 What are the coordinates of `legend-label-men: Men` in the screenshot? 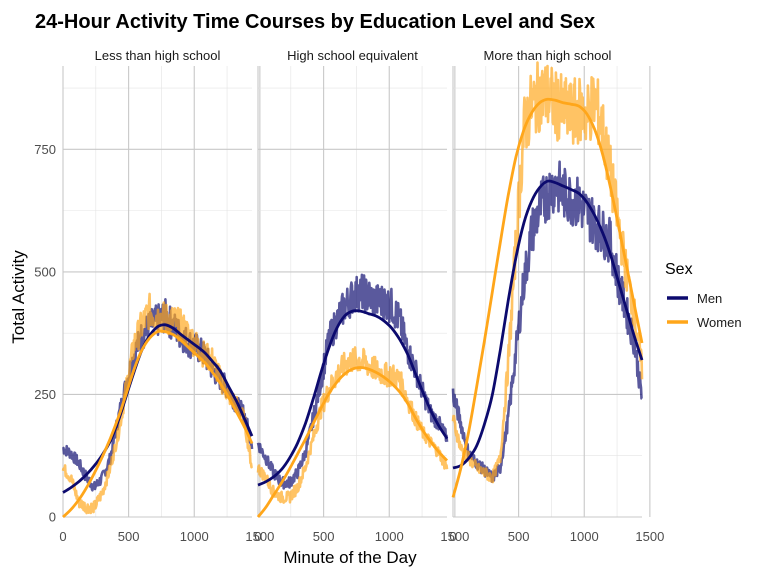 It's located at (709, 298).